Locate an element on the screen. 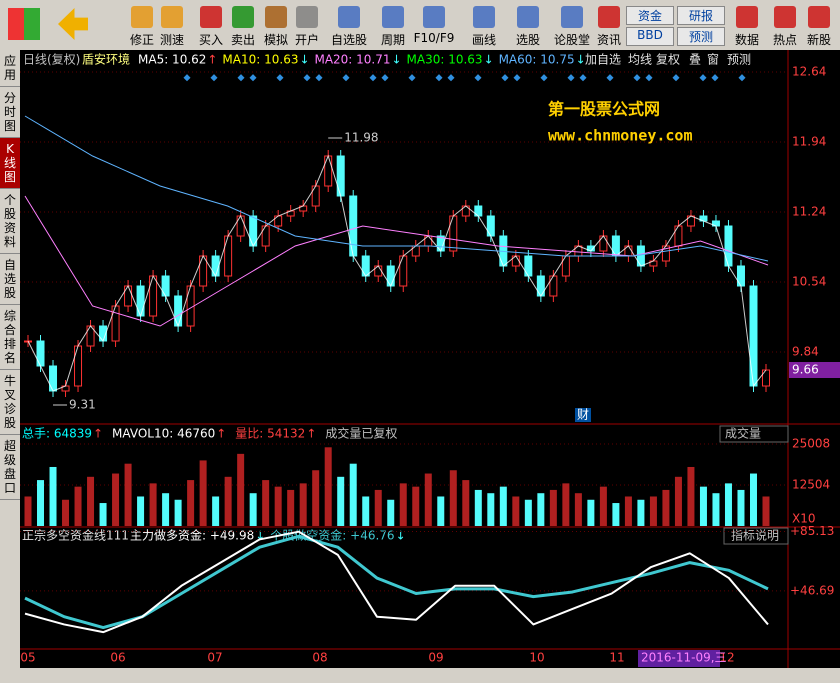 This screenshot has width=840, height=683. sidebar: 应用 分时图 K线图 个股资料 自选股 综合排名 牛叉诊股 超级盘口 is located at coordinates (10, 366).